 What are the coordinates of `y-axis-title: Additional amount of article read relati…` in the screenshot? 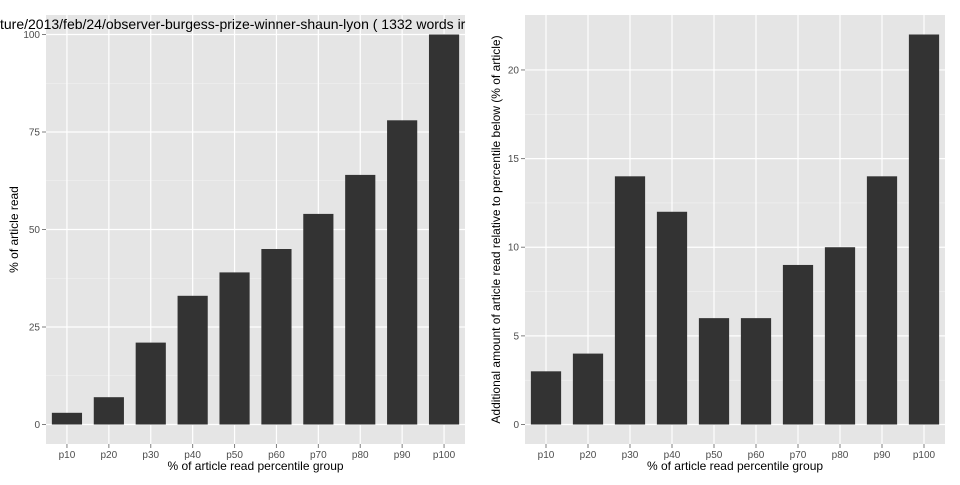 It's located at (496, 229).